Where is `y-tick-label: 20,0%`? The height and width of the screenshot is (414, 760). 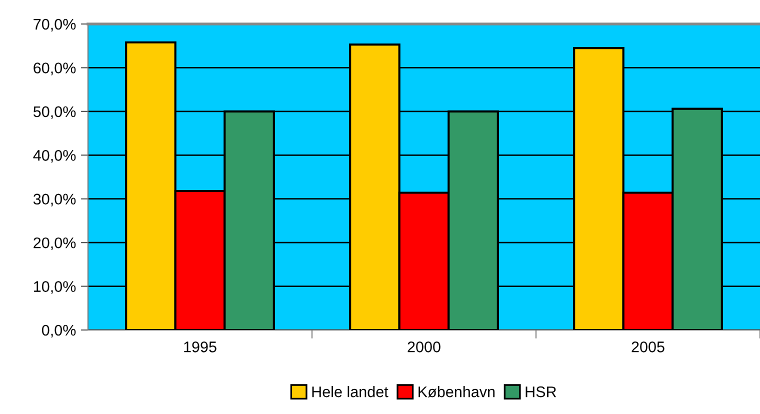
y-tick-label: 20,0% is located at coordinates (55, 243).